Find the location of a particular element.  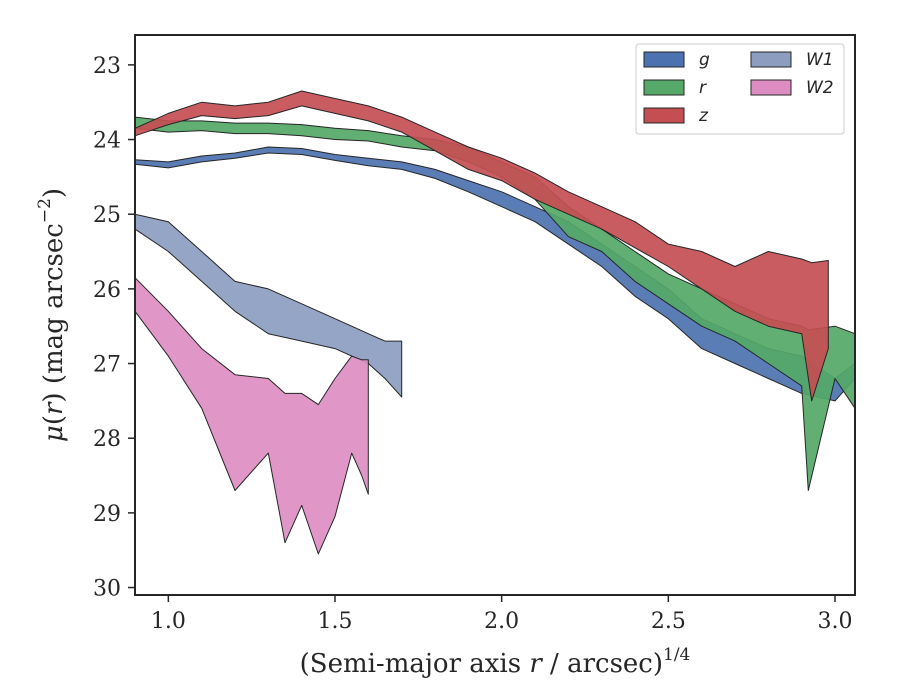

band-W2 is located at coordinates (251, 416).